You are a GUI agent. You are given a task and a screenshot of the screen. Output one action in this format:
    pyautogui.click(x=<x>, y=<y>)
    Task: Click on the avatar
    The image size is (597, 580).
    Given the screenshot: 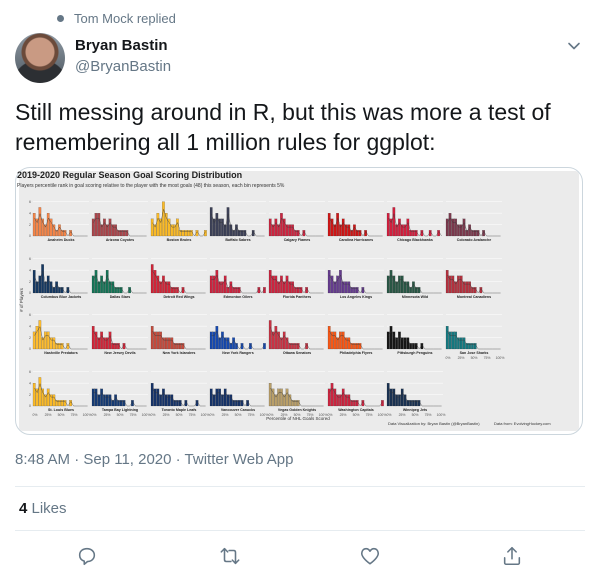 What is the action you would take?
    pyautogui.click(x=40, y=58)
    